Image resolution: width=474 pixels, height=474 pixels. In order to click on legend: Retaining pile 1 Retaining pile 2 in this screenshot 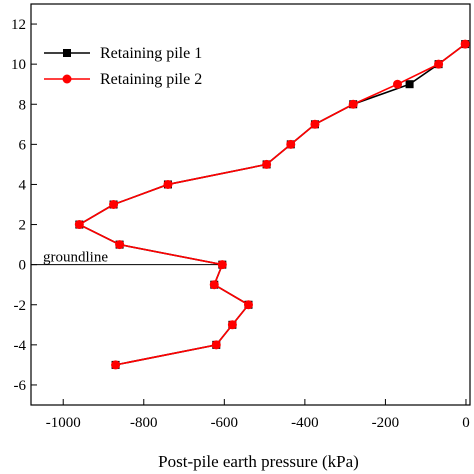, I will do `click(123, 66)`.